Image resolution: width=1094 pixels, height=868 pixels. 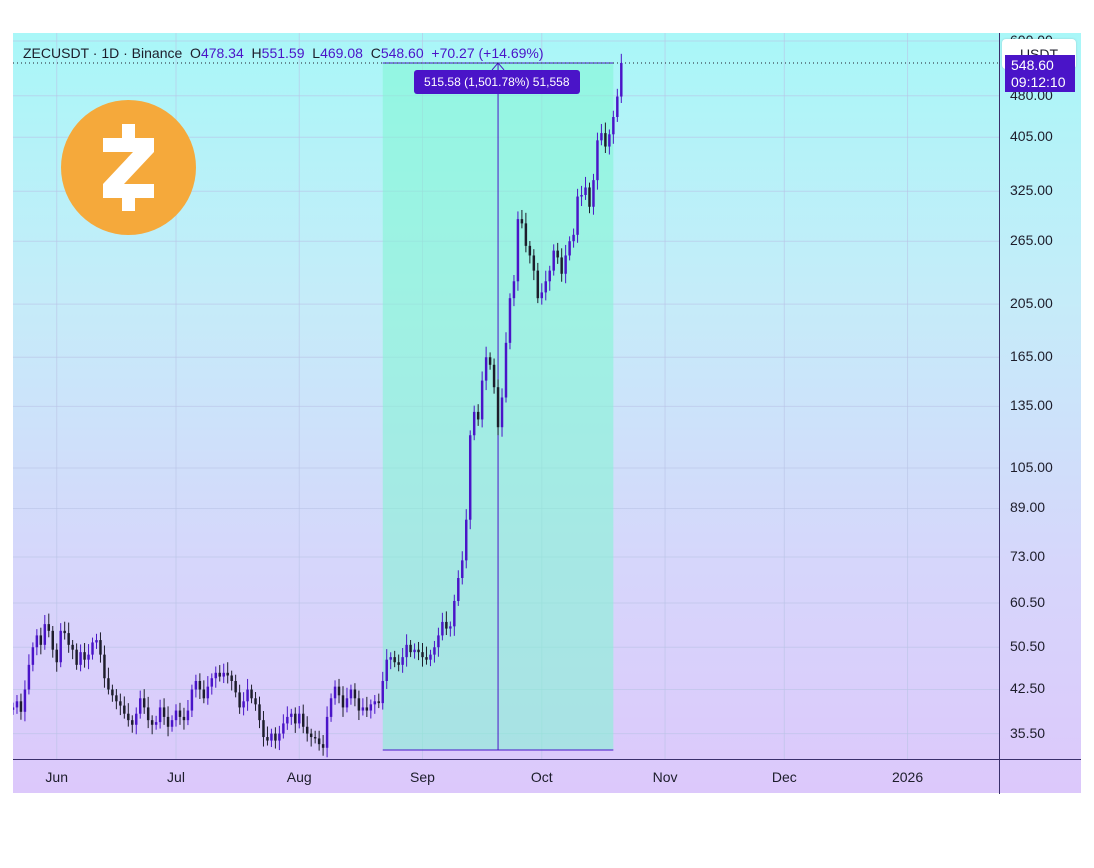 I want to click on change-value: +70.27 (+14.69%), so click(x=487, y=53).